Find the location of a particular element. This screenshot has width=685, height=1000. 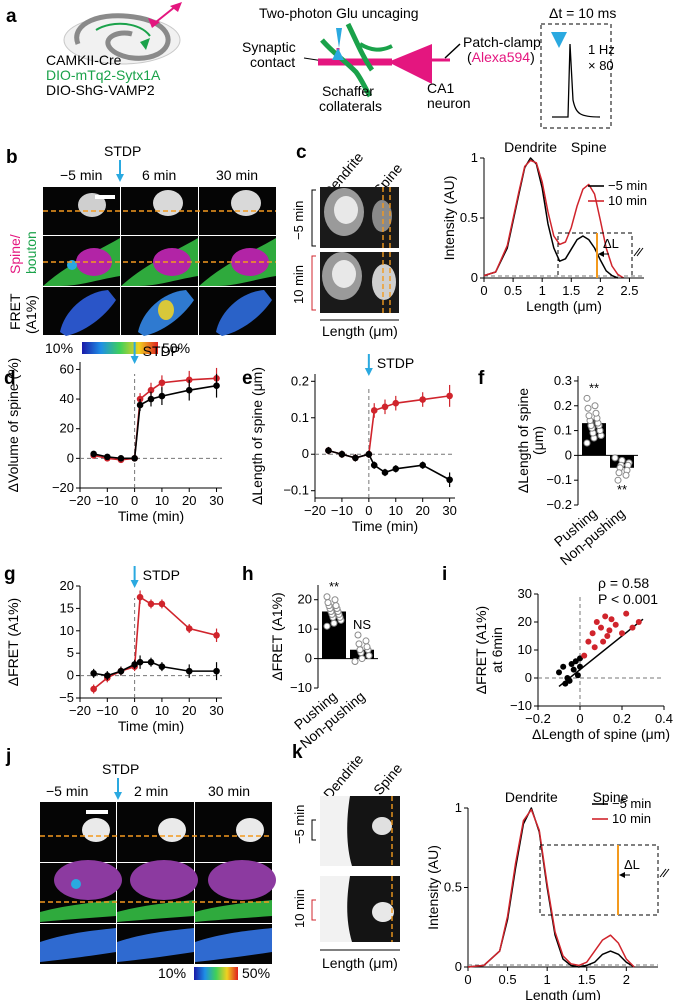

c-length-label: Length (μm) is located at coordinates (360, 331).